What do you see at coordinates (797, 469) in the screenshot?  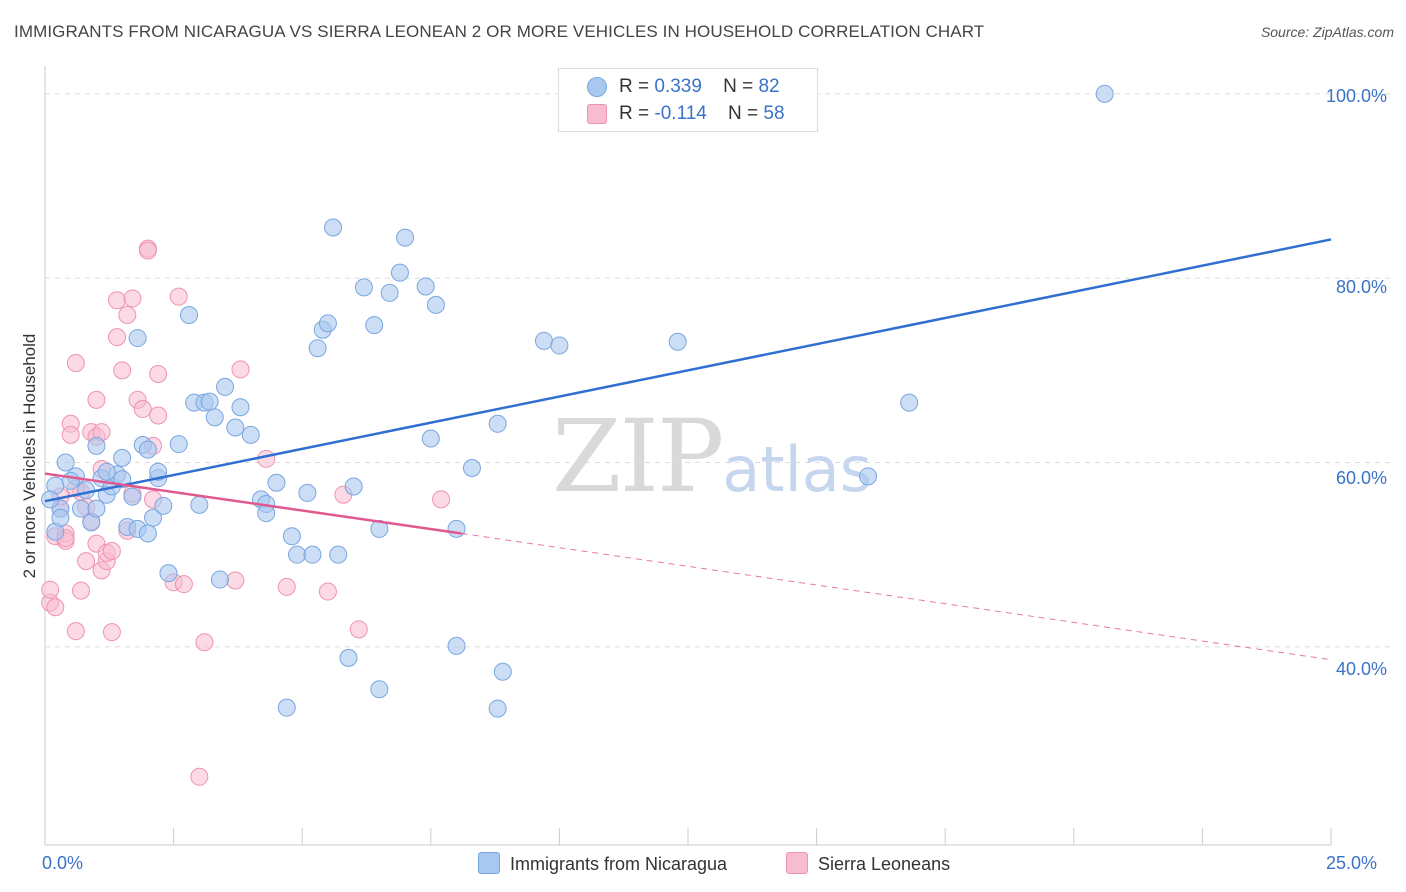 I see `watermark-atlas: atlas` at bounding box center [797, 469].